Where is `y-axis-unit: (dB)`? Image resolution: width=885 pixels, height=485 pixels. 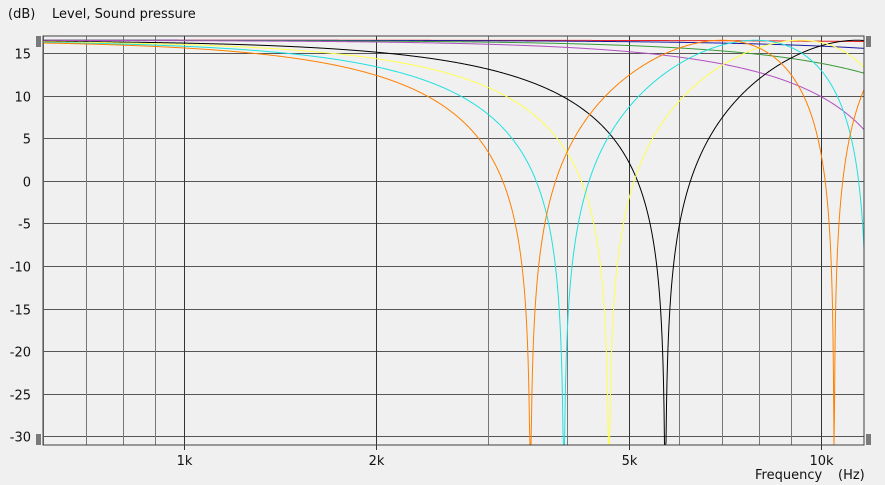
y-axis-unit: (dB) is located at coordinates (21, 14).